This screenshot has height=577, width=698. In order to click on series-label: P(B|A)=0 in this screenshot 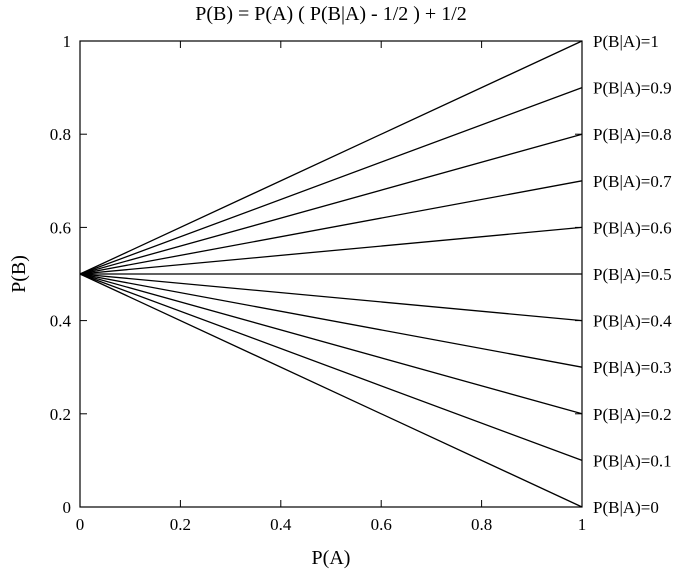, I will do `click(626, 507)`.